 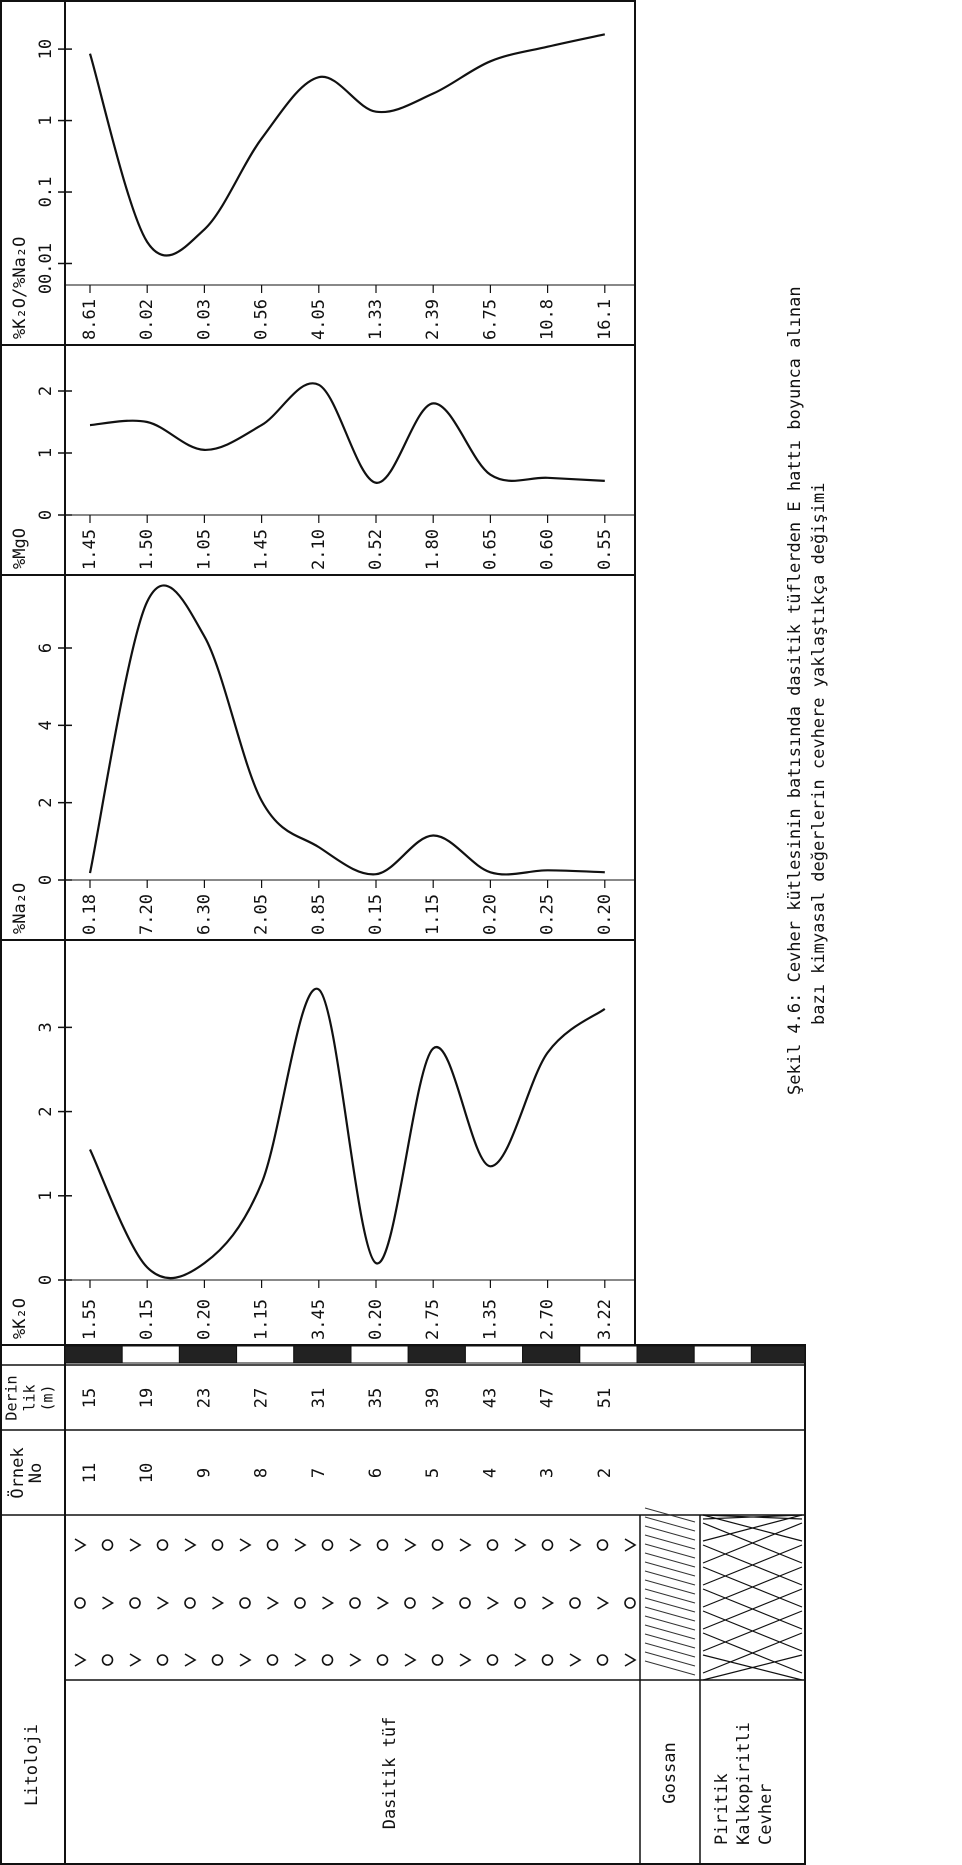 What do you see at coordinates (90, 1398) in the screenshot?
I see `depth: 15` at bounding box center [90, 1398].